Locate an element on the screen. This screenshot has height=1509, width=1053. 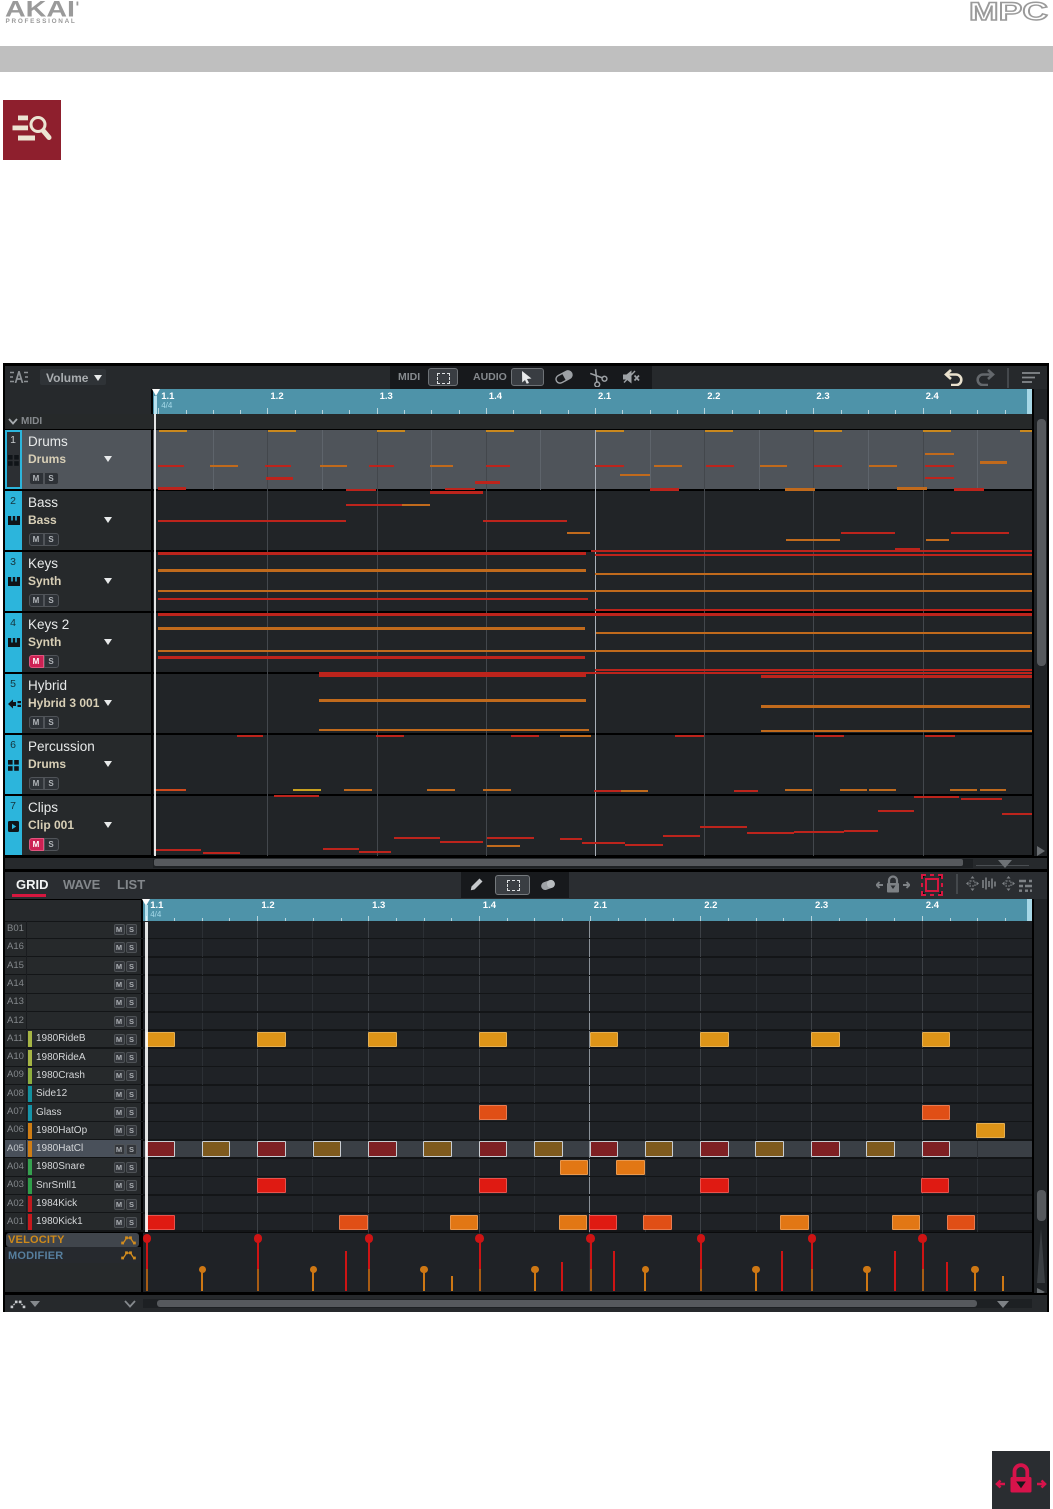
svg-text: MPC is located at coordinates (1008, 12).